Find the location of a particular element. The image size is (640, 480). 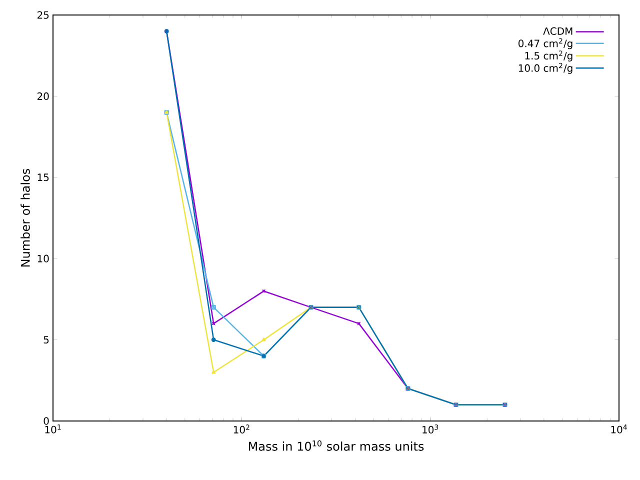

y-tick-label: 10 is located at coordinates (43, 258).